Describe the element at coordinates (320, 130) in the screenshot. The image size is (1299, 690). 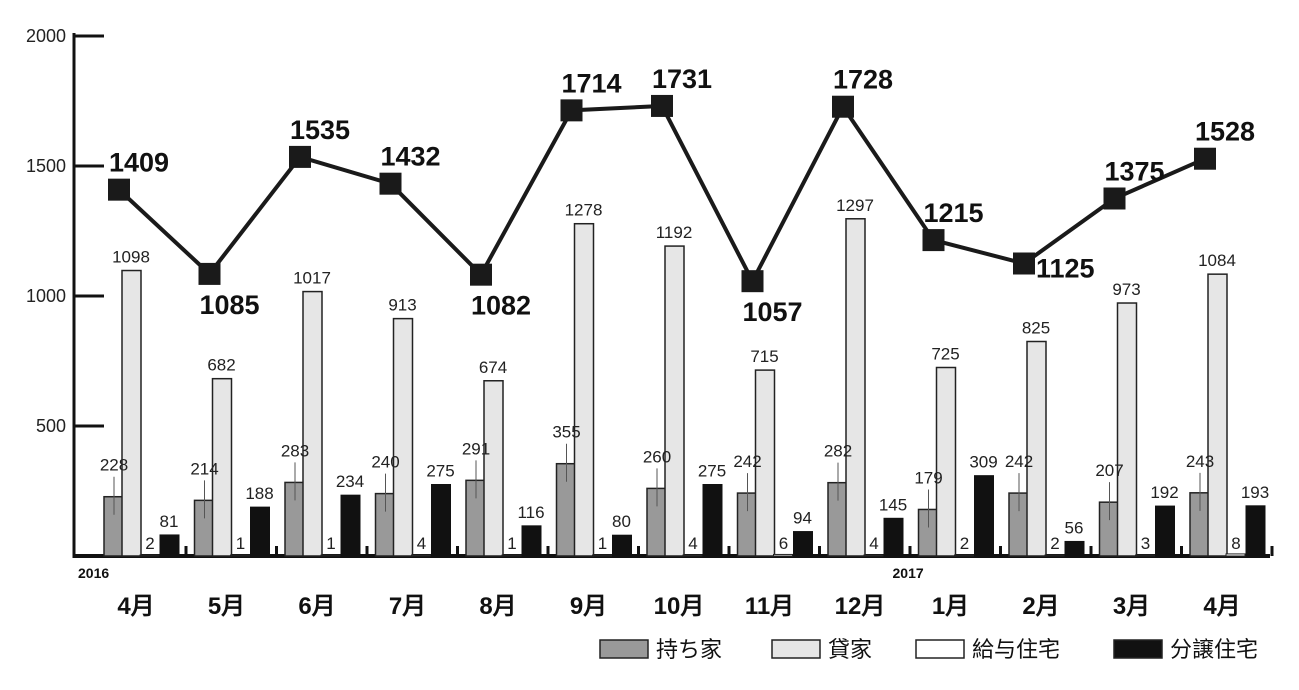
I see `total-point-label: 1535` at that location.